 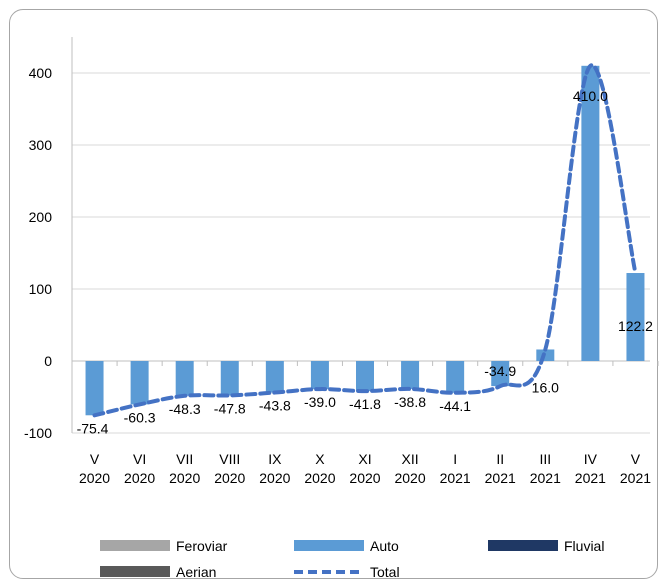 What do you see at coordinates (41, 73) in the screenshot?
I see `y-tick-label: 400` at bounding box center [41, 73].